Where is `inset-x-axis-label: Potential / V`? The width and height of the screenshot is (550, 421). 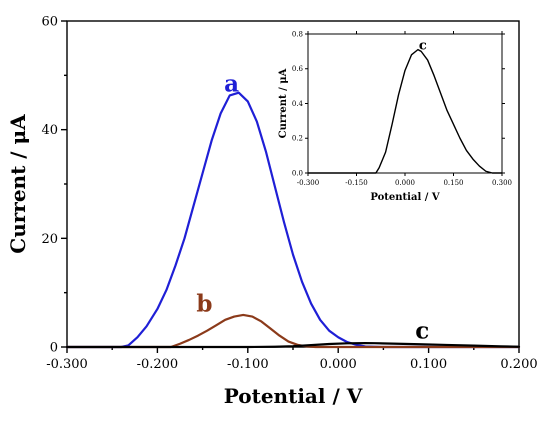
inset-x-axis-label: Potential / V is located at coordinates (404, 197).